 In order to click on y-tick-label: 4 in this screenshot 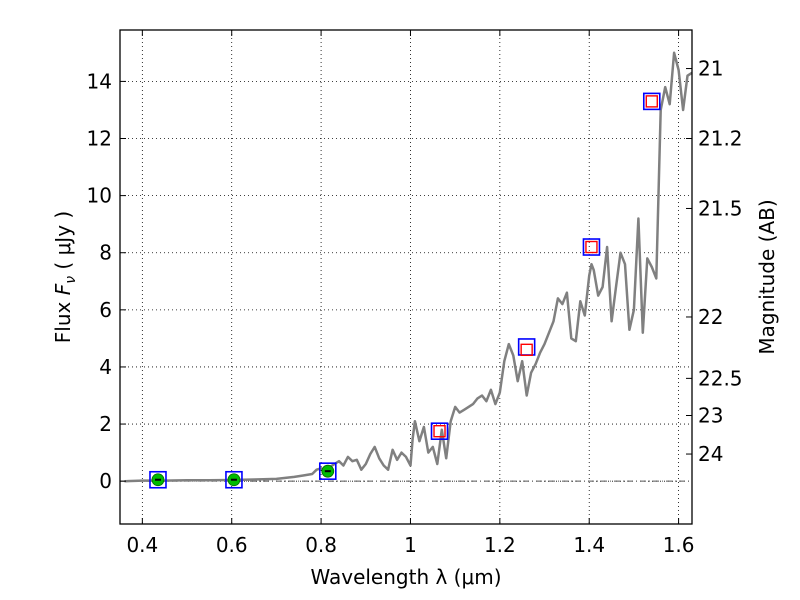, I will do `click(105, 367)`.